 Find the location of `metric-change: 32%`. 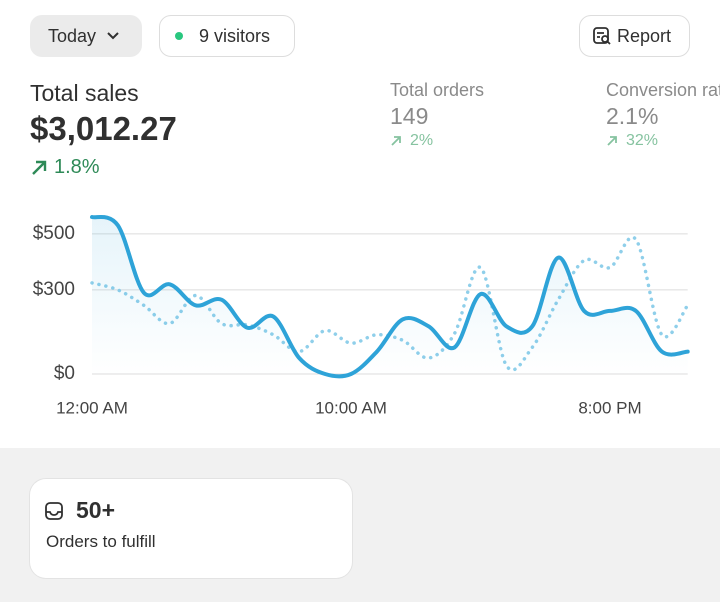

metric-change: 32% is located at coordinates (632, 141).